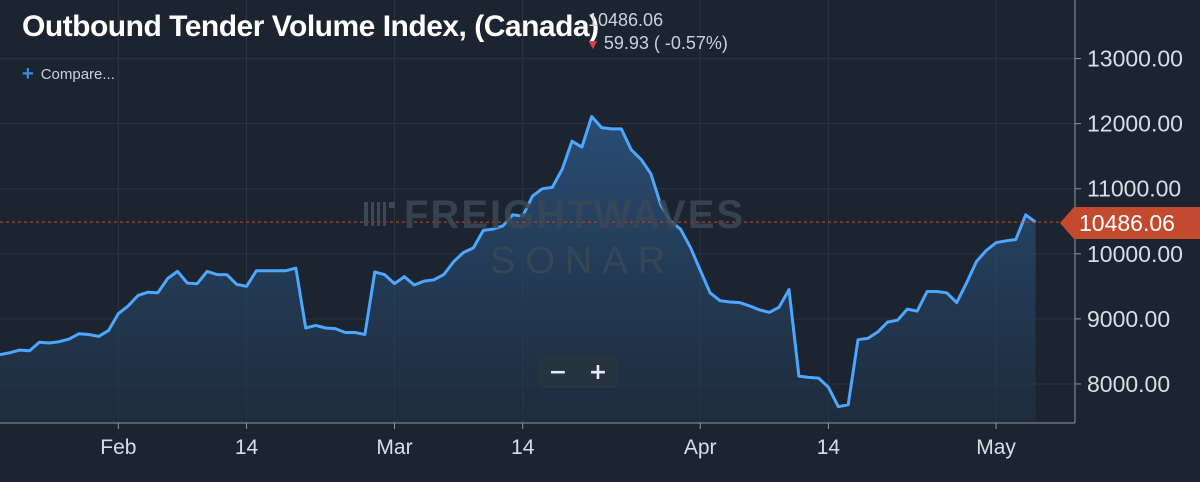 The image size is (1200, 482). Describe the element at coordinates (996, 447) in the screenshot. I see `x-tick-label-6: May` at that location.